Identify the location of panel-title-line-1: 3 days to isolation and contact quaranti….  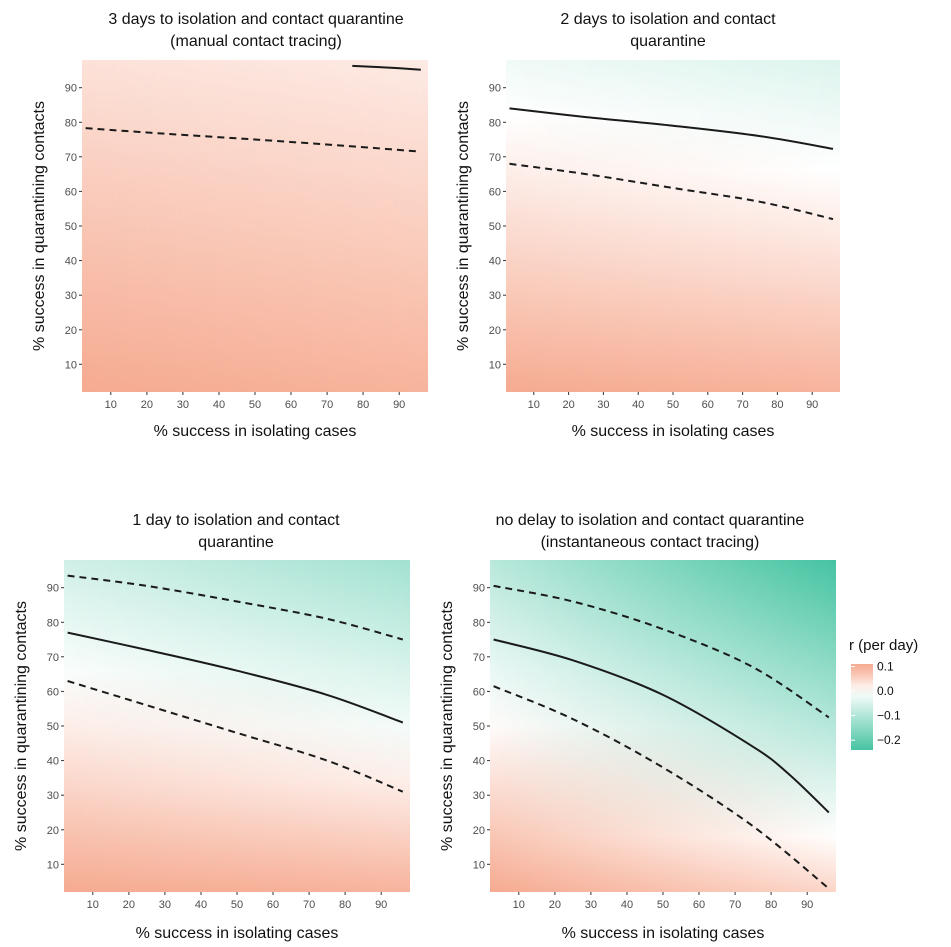
(255, 19).